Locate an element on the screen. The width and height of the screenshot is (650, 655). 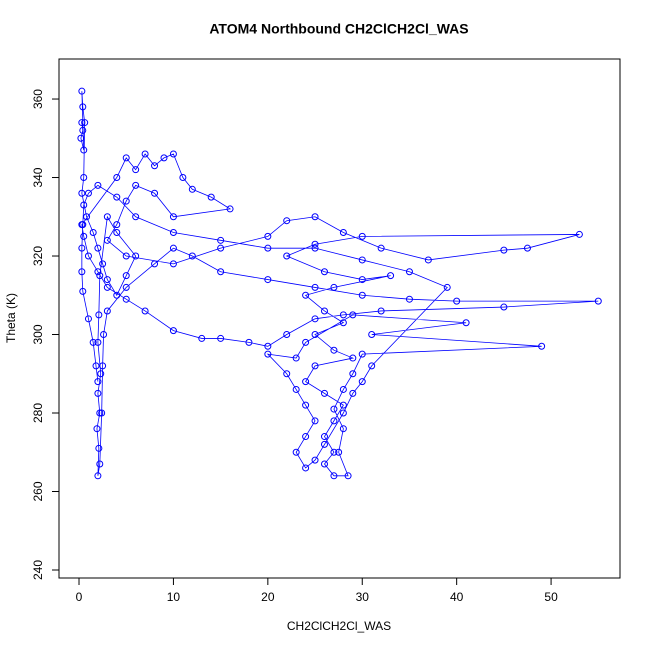
y-tick-label: 280 is located at coordinates (38, 413).